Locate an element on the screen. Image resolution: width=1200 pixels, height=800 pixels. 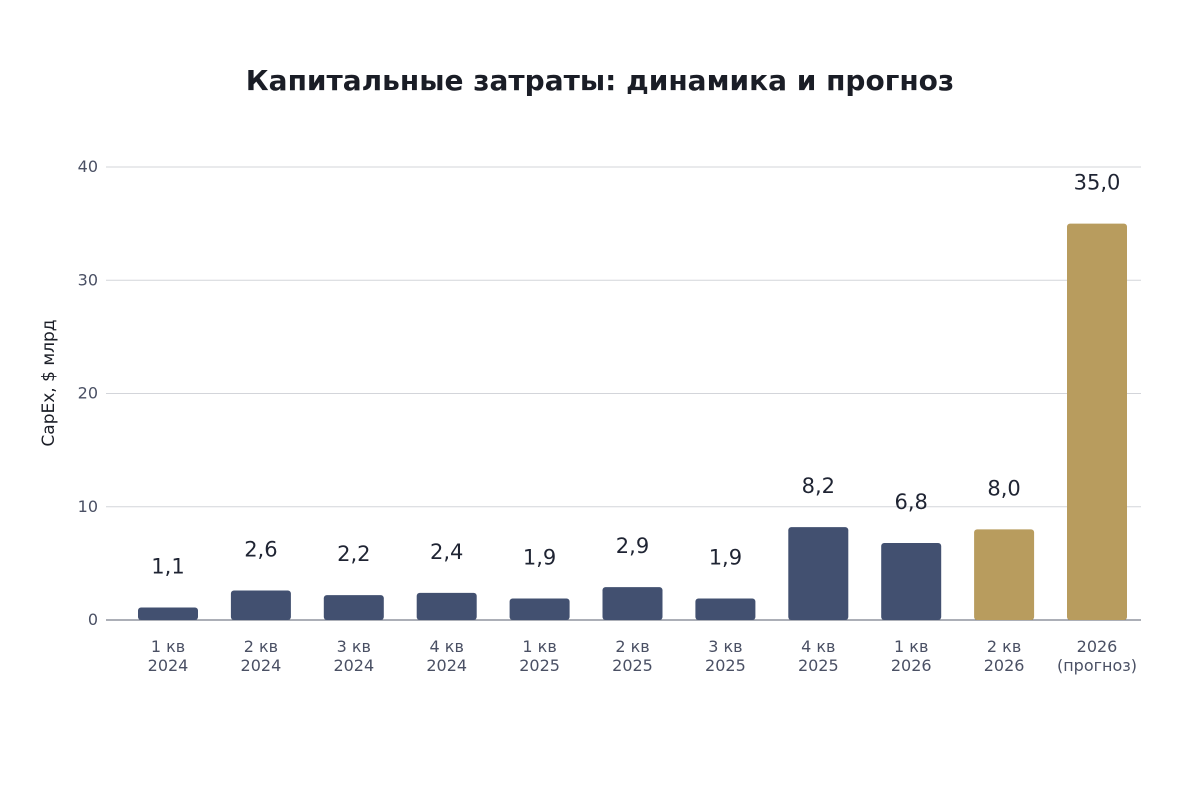
value-label: 2,4 is located at coordinates (446, 552).